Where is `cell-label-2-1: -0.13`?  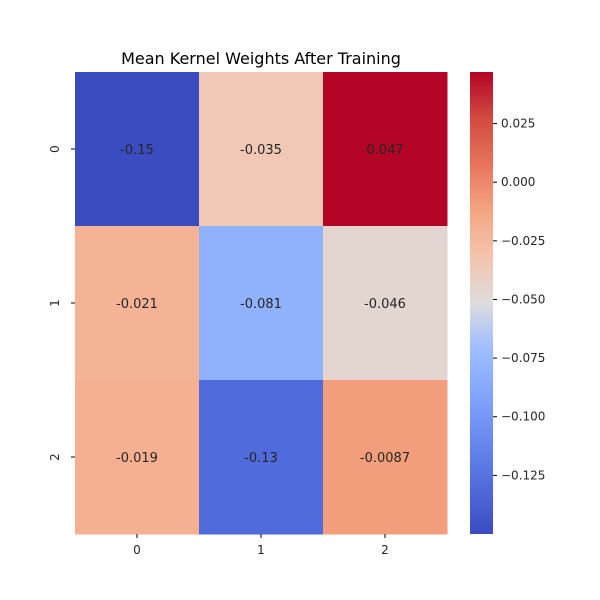 cell-label-2-1: -0.13 is located at coordinates (261, 458).